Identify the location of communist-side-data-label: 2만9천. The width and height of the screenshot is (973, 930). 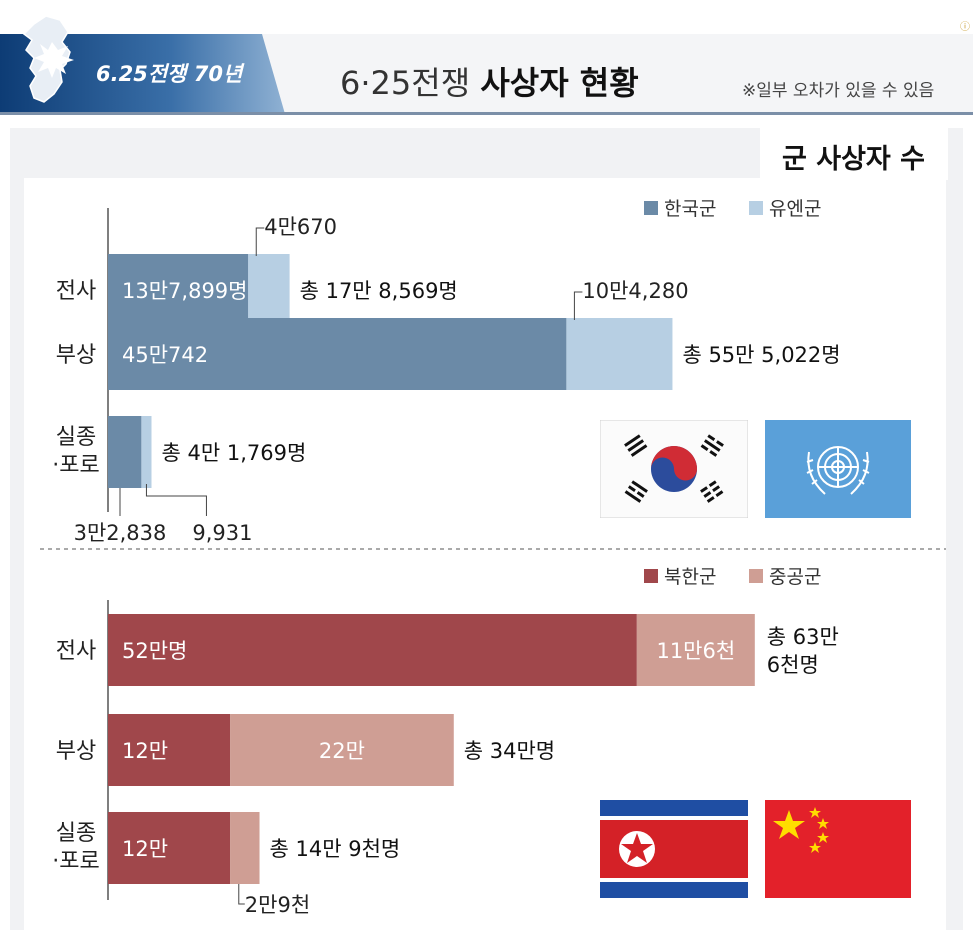
(277, 905).